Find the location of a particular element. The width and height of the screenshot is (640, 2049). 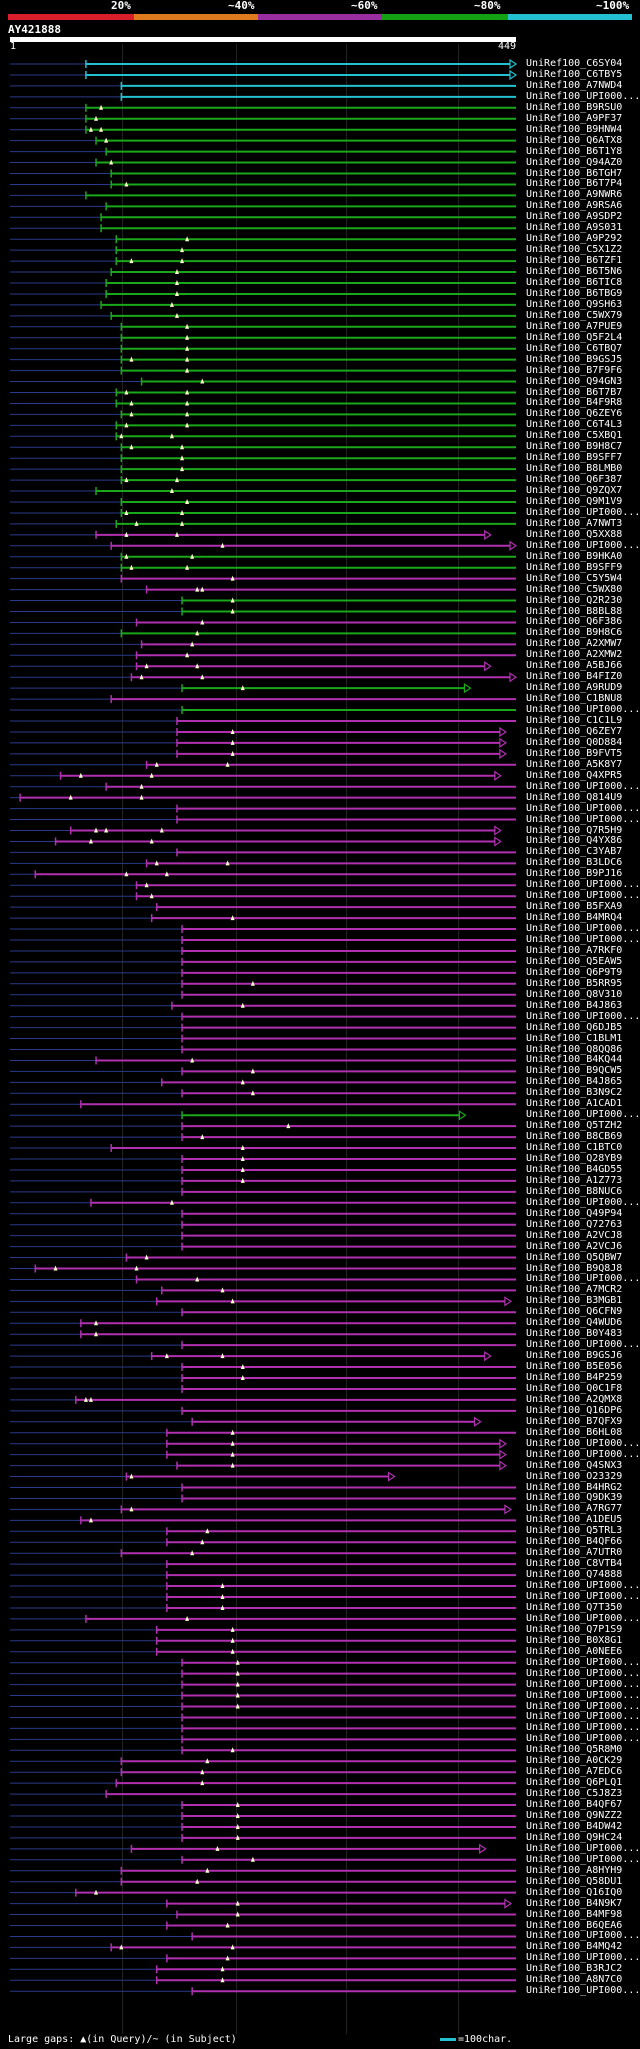

hit-label: UniRef100_Q5R8M0 is located at coordinates (574, 1750).